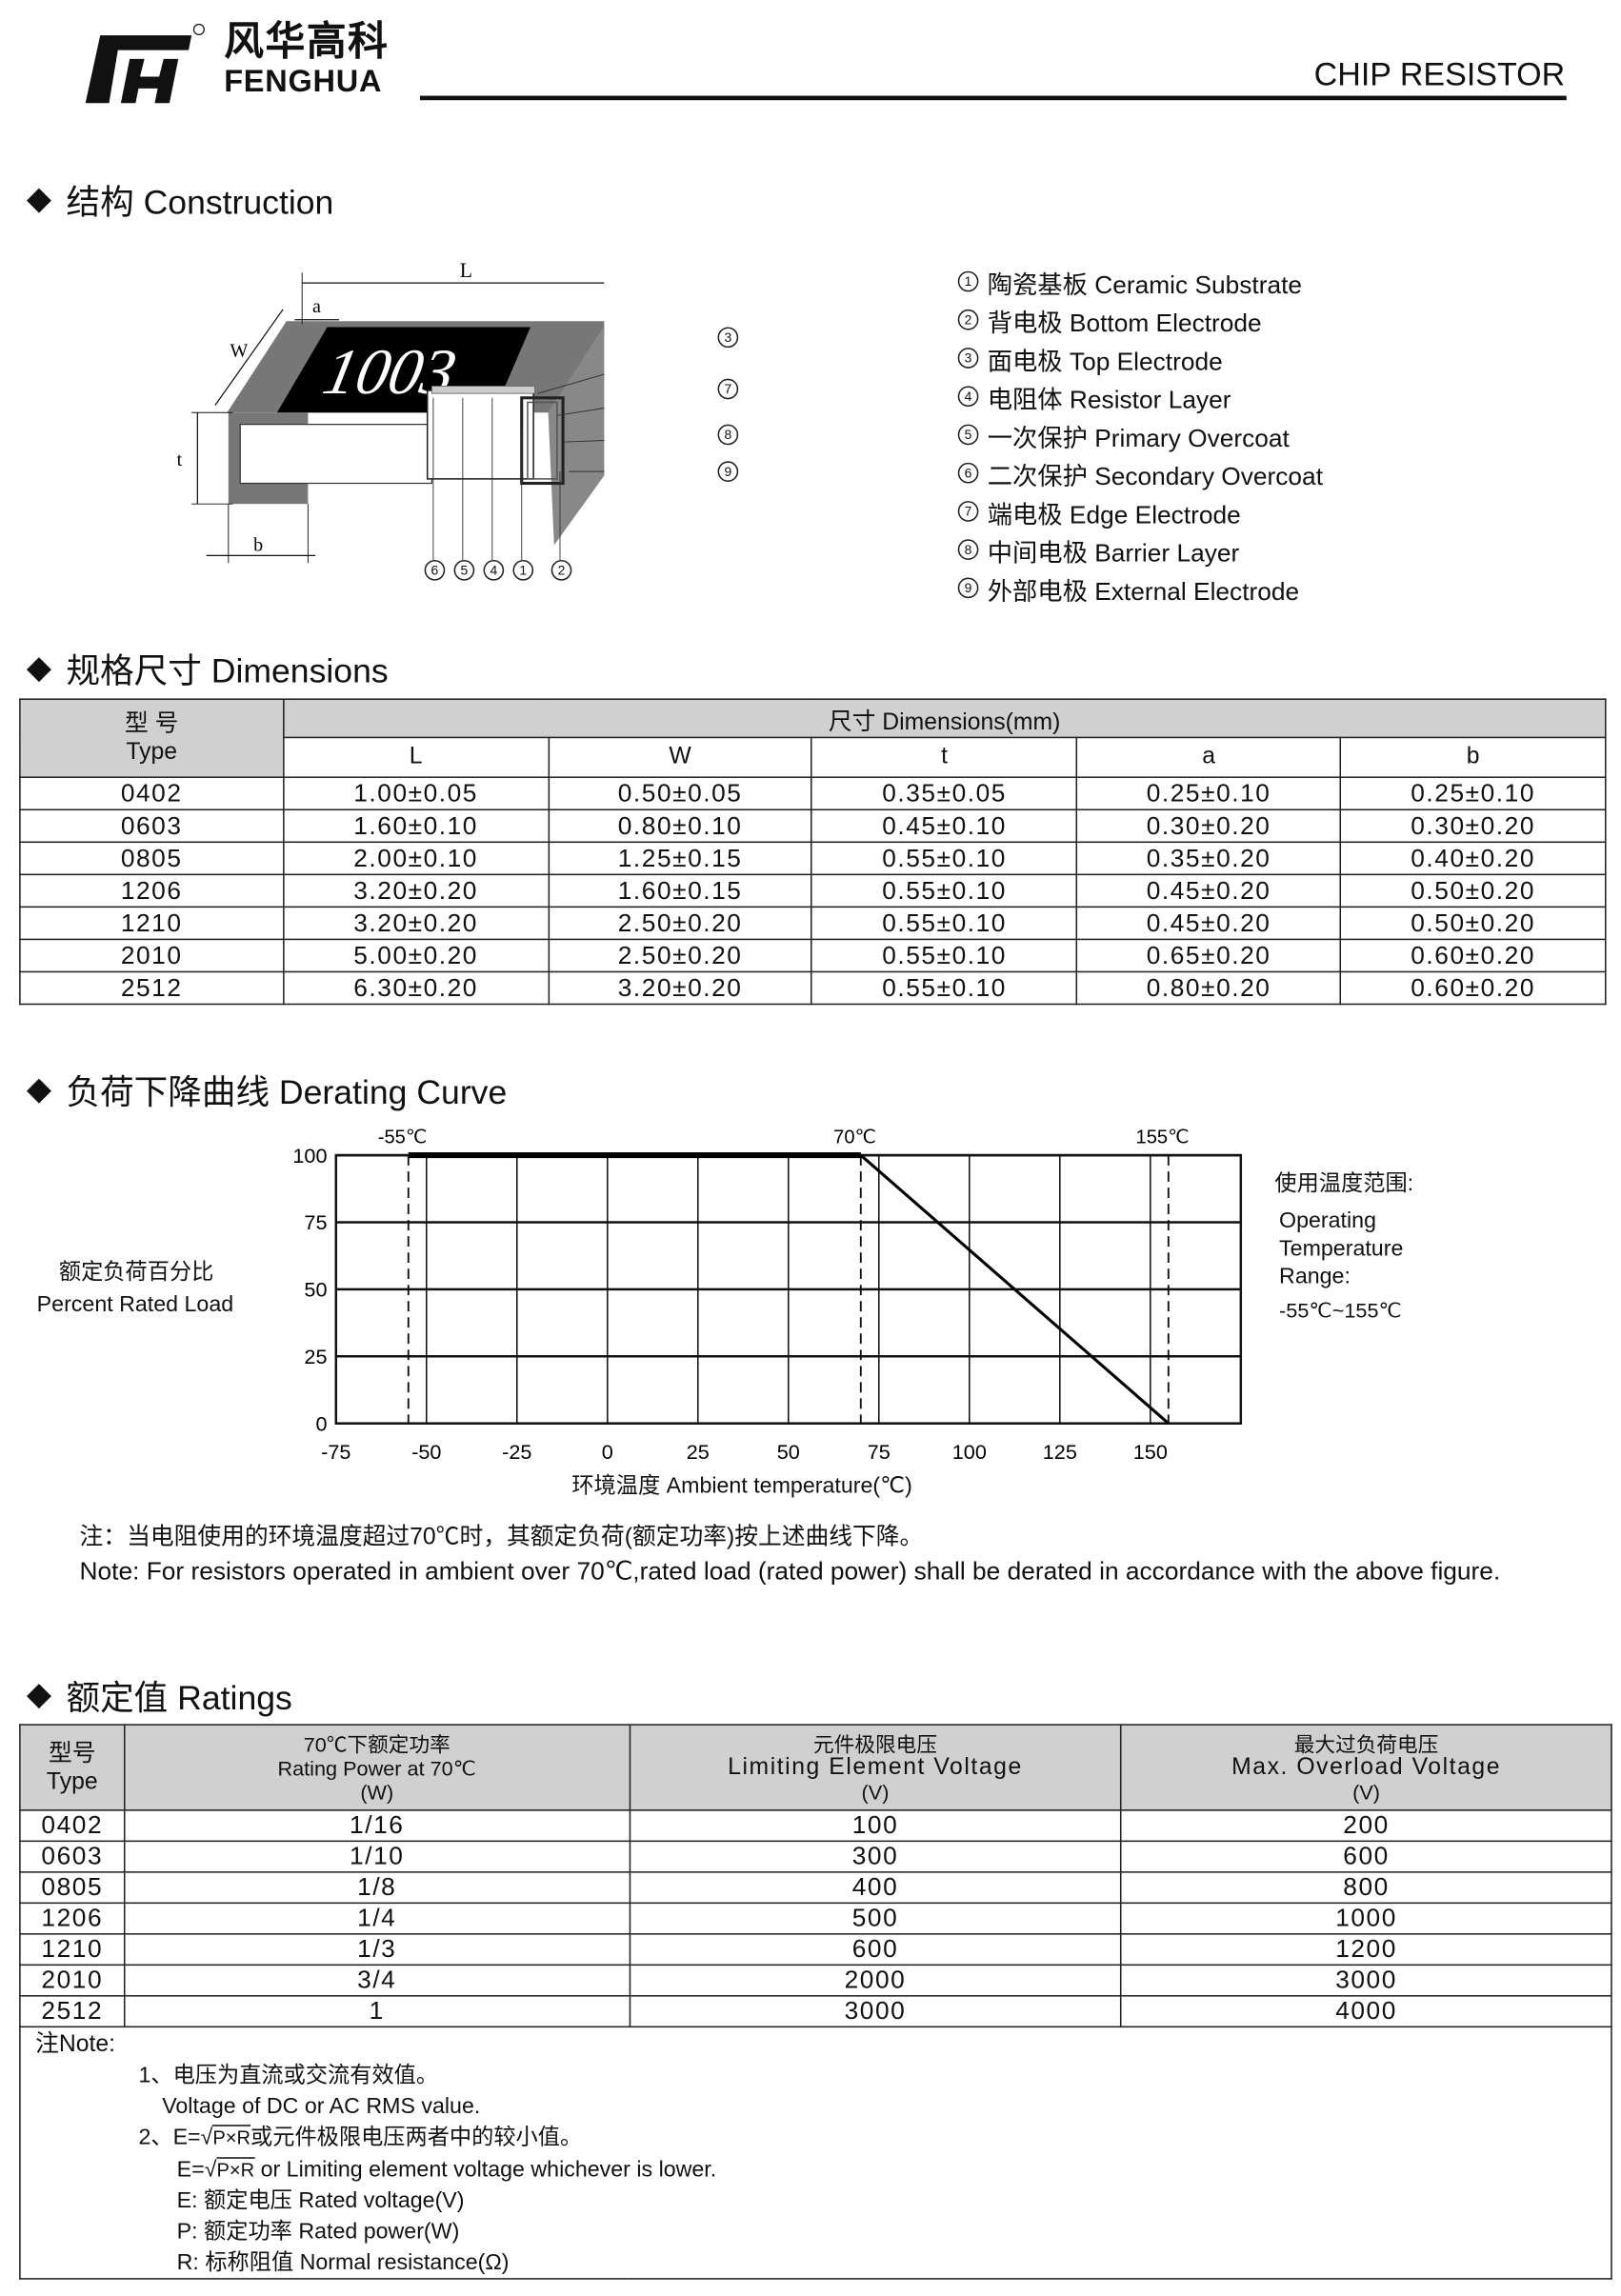 Image resolution: width=1621 pixels, height=2296 pixels. I want to click on value-cell: 0.25±0.10, so click(1473, 793).